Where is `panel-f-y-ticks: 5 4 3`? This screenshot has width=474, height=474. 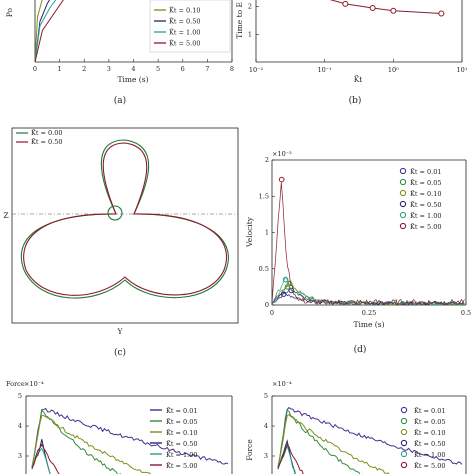 panel-f-y-ticks: 5 4 3 is located at coordinates (269, 426).